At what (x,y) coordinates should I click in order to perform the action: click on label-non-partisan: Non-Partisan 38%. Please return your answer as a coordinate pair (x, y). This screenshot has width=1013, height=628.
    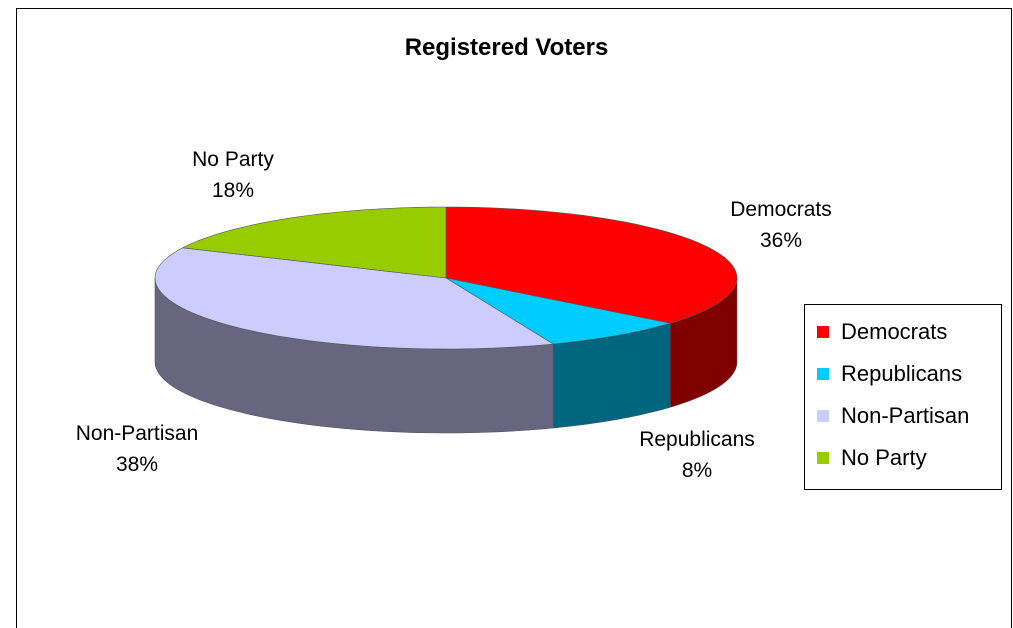
    Looking at the image, I should click on (137, 449).